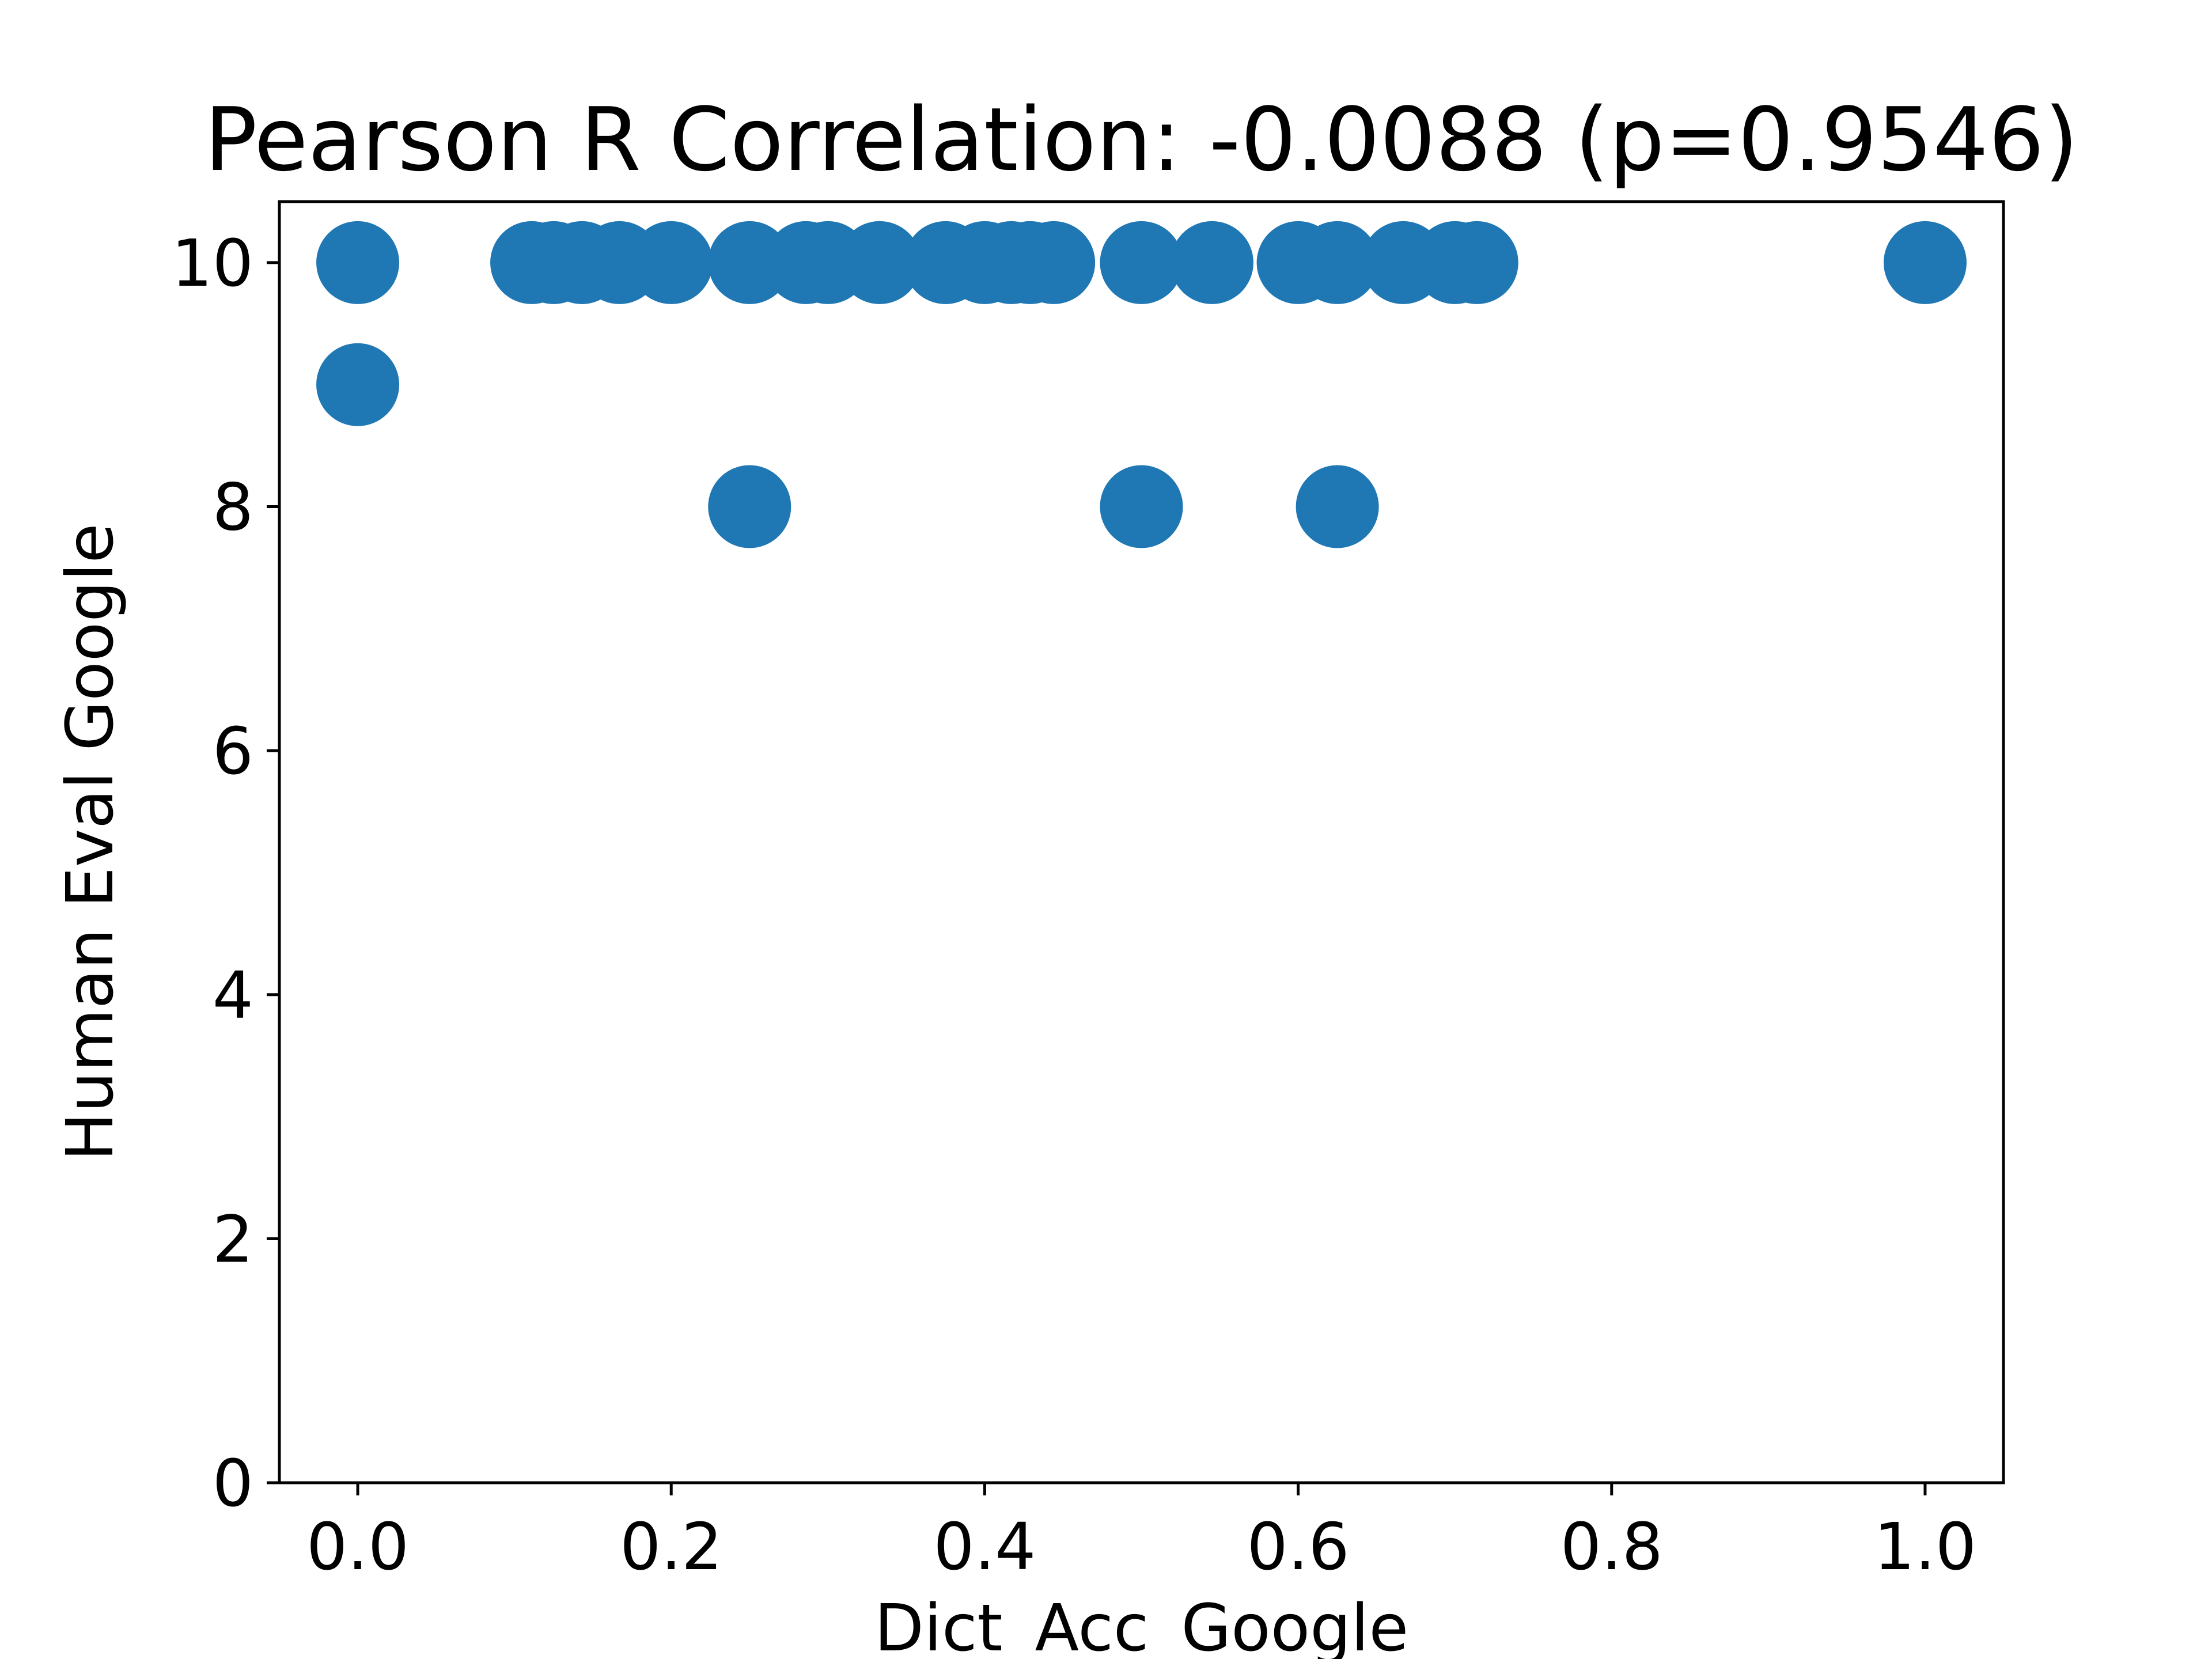  Describe the element at coordinates (233, 1483) in the screenshot. I see `y-tick-label: 0` at that location.